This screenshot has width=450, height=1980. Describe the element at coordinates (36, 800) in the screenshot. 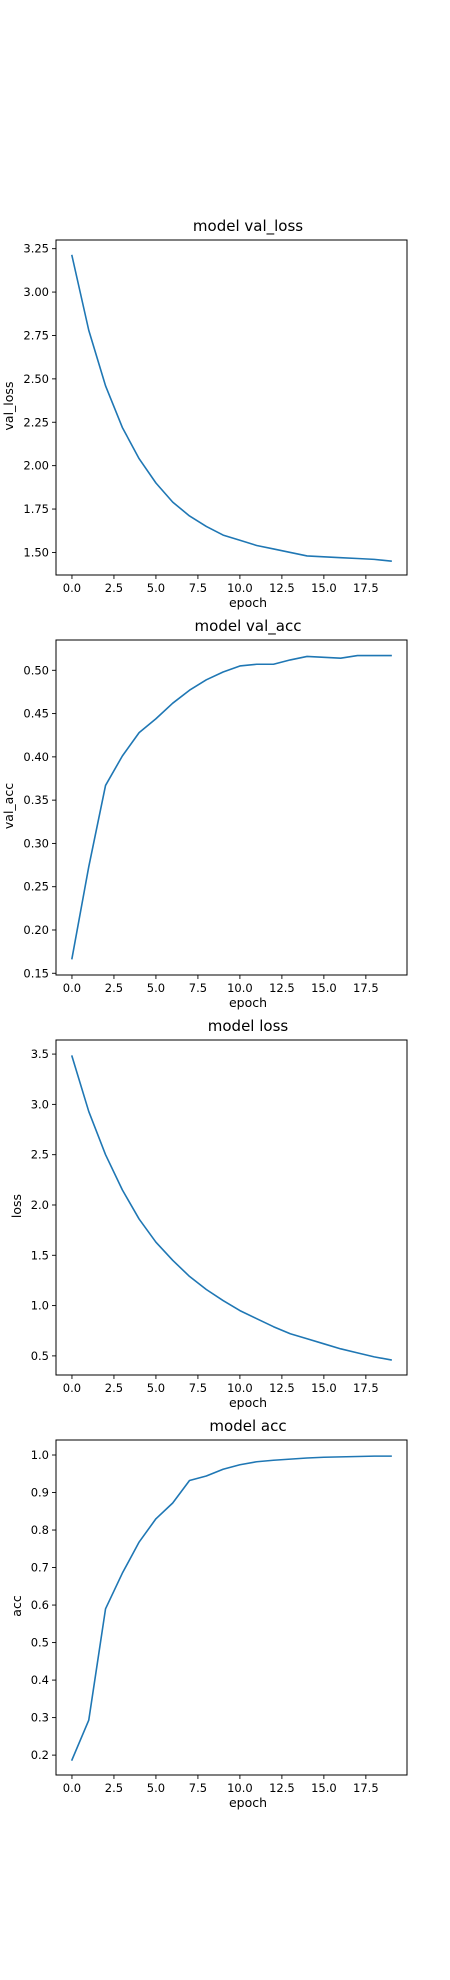

I see `y-tick-label: 0.35` at that location.